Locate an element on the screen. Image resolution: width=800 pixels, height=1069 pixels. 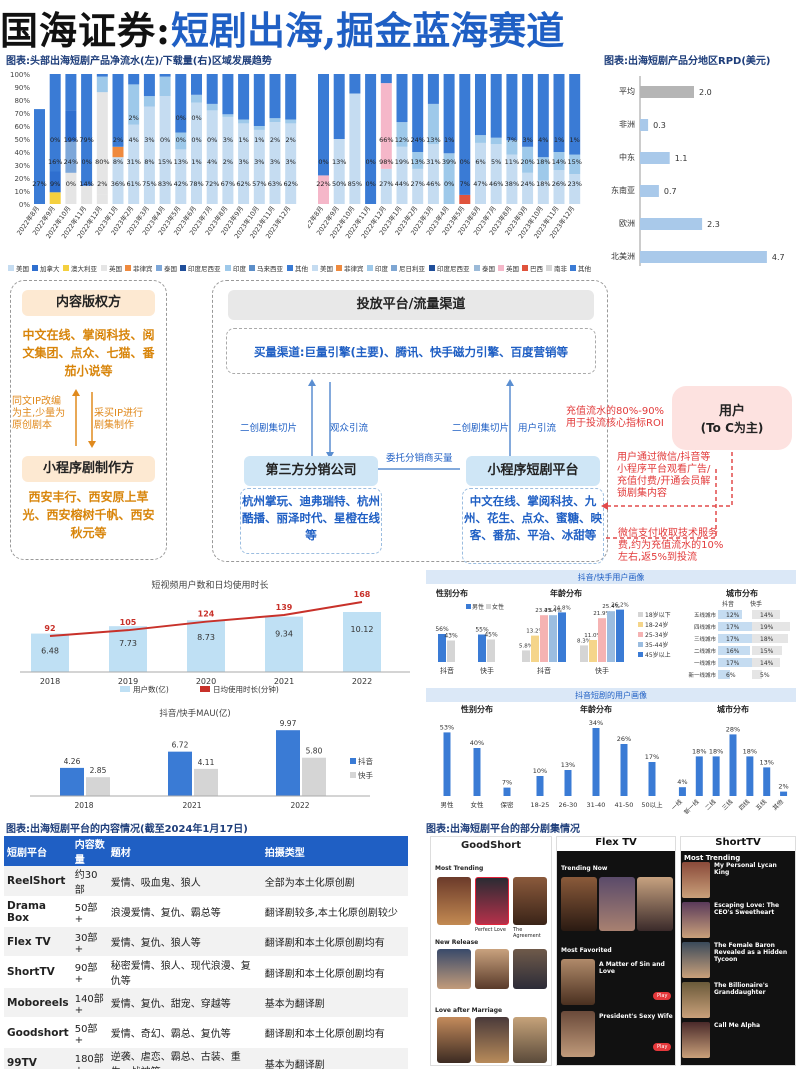
data-label: 0% is located at coordinates (449, 184).